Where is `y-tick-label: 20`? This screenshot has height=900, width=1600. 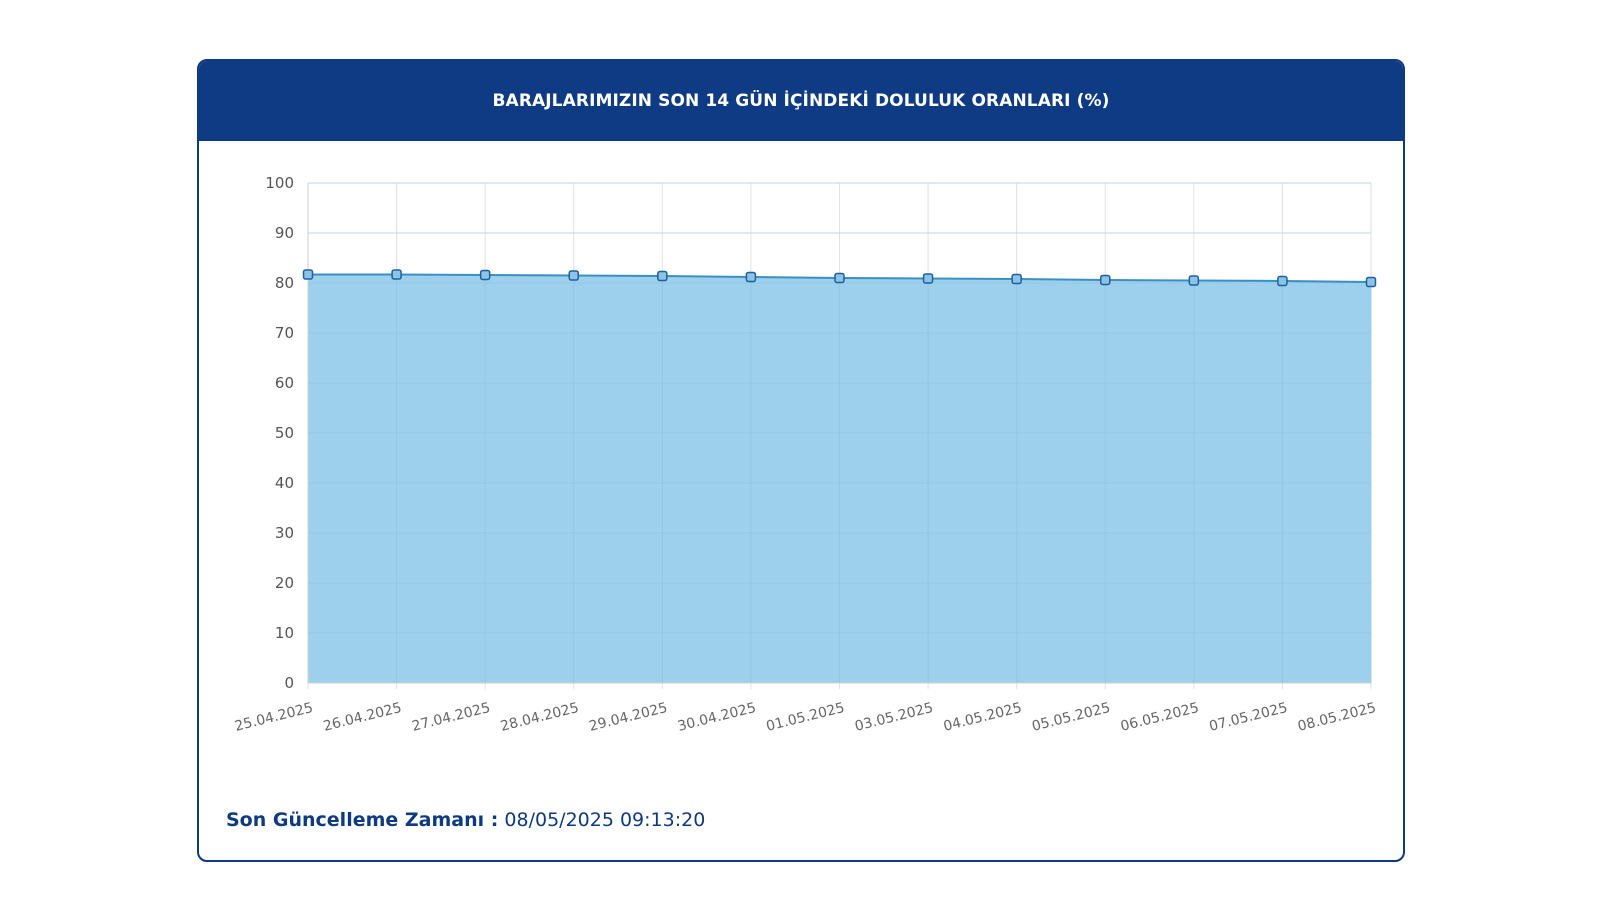 y-tick-label: 20 is located at coordinates (284, 583).